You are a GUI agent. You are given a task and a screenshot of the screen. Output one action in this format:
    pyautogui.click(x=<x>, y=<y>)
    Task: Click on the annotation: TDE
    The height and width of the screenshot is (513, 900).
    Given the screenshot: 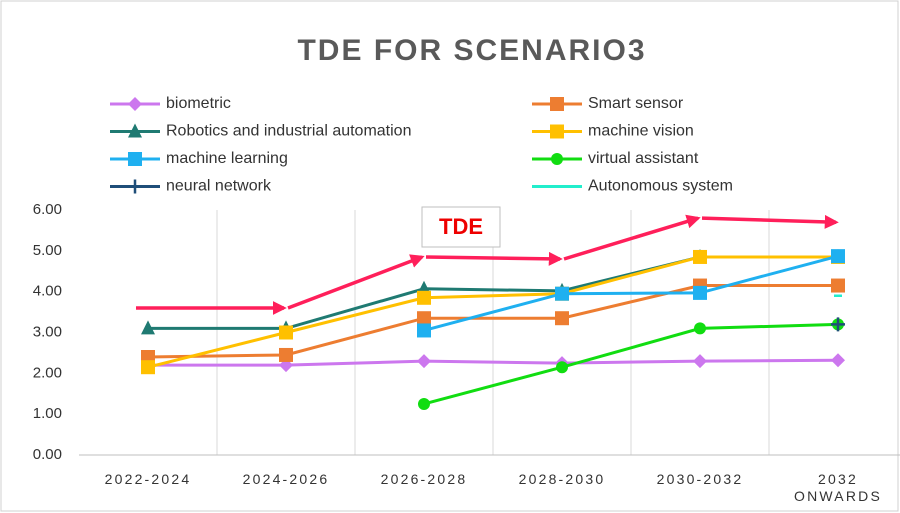 What is the action you would take?
    pyautogui.click(x=461, y=226)
    